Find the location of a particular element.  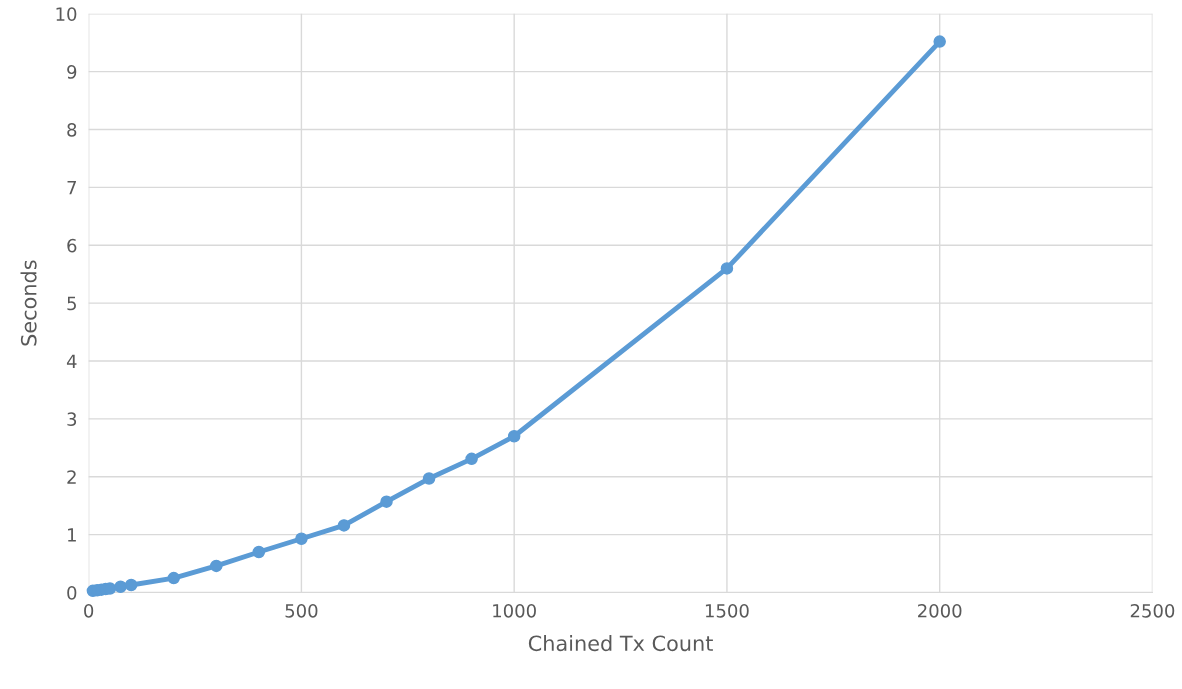

y-tick-label: 5 is located at coordinates (71, 303).